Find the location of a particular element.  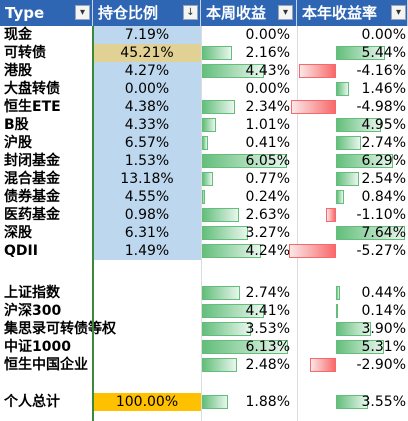

week-return-cell: 4.41% is located at coordinates (246, 311).